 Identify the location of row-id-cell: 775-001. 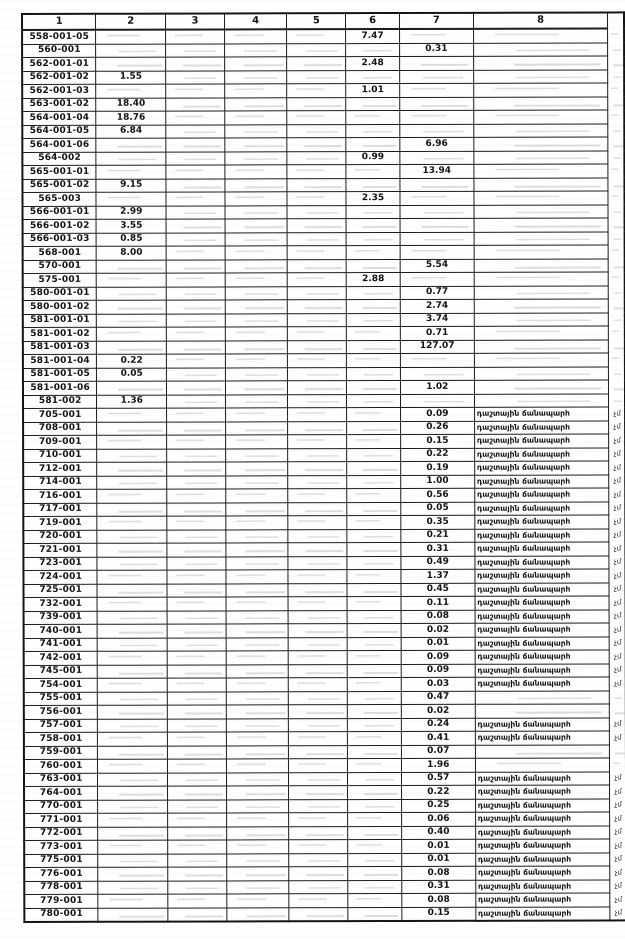
(61, 860).